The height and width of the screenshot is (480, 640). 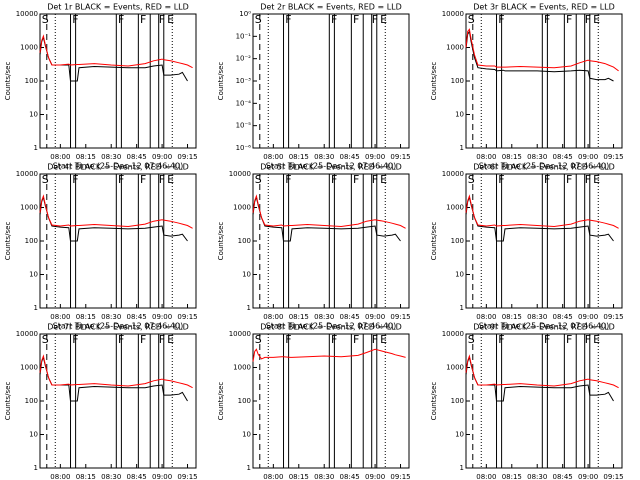 I want to click on chart-title: Det 5r BLACK = Events, RED = LLD, so click(x=331, y=167).